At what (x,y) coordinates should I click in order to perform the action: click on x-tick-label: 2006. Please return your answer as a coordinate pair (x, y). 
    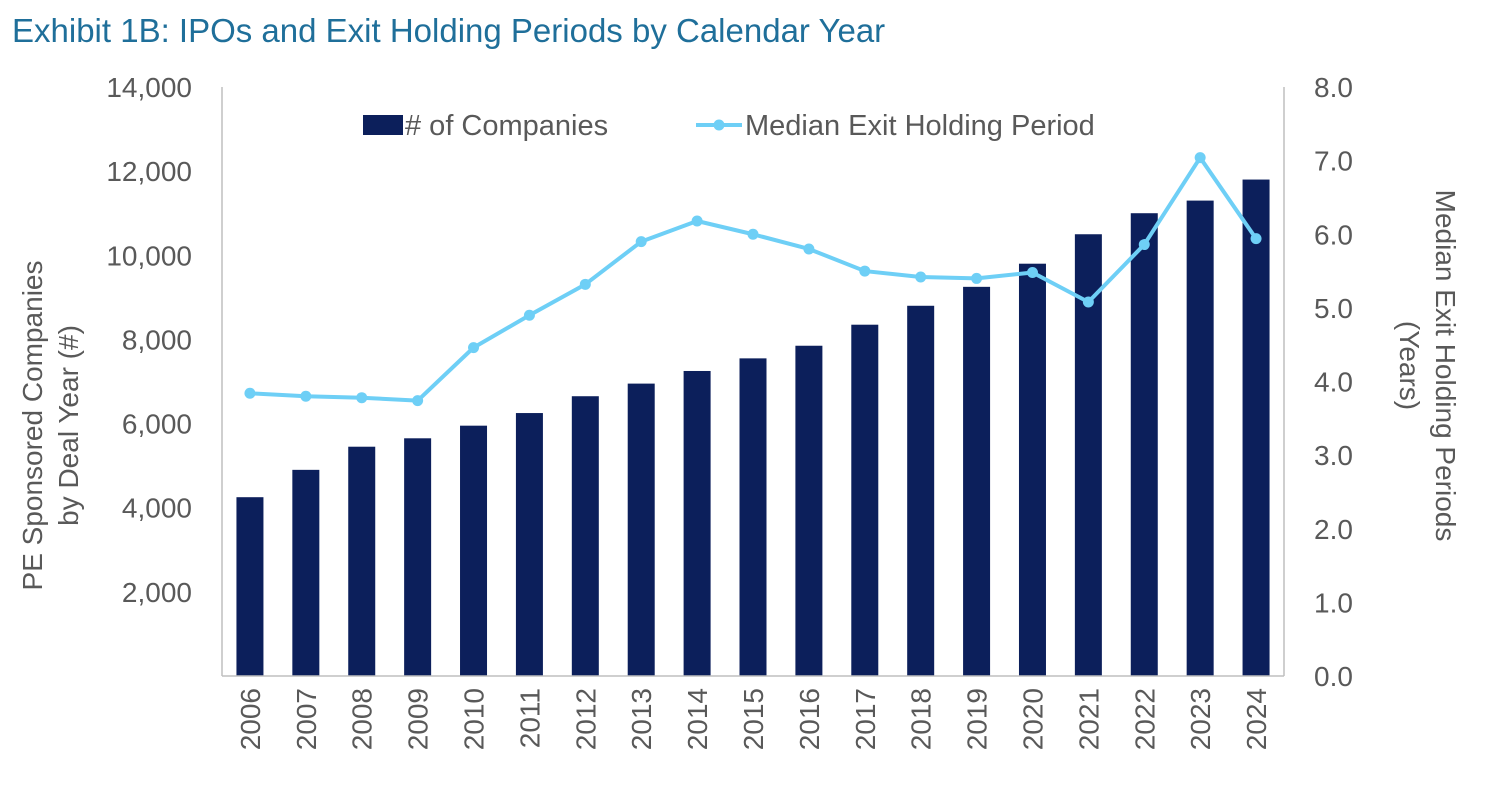
    Looking at the image, I should click on (250, 719).